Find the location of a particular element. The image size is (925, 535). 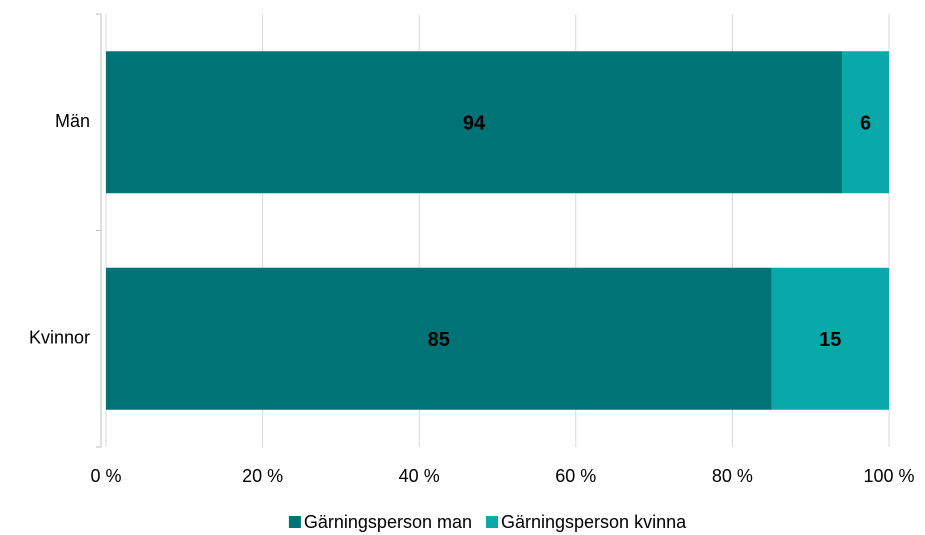

x-tick-label: 100 % is located at coordinates (888, 476).